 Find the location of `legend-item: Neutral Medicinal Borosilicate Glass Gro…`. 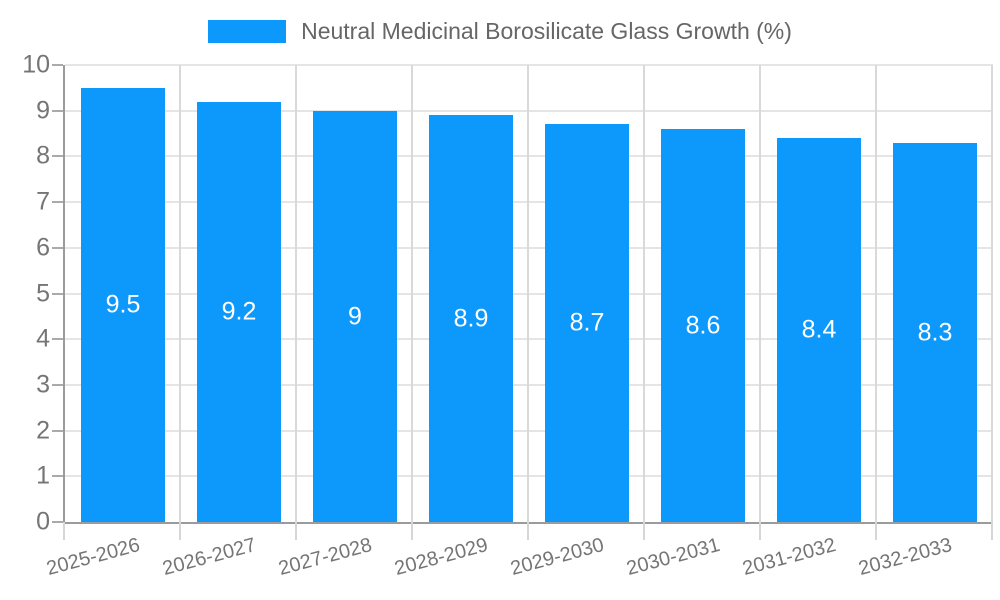

legend-item: Neutral Medicinal Borosilicate Glass Gro… is located at coordinates (500, 31).